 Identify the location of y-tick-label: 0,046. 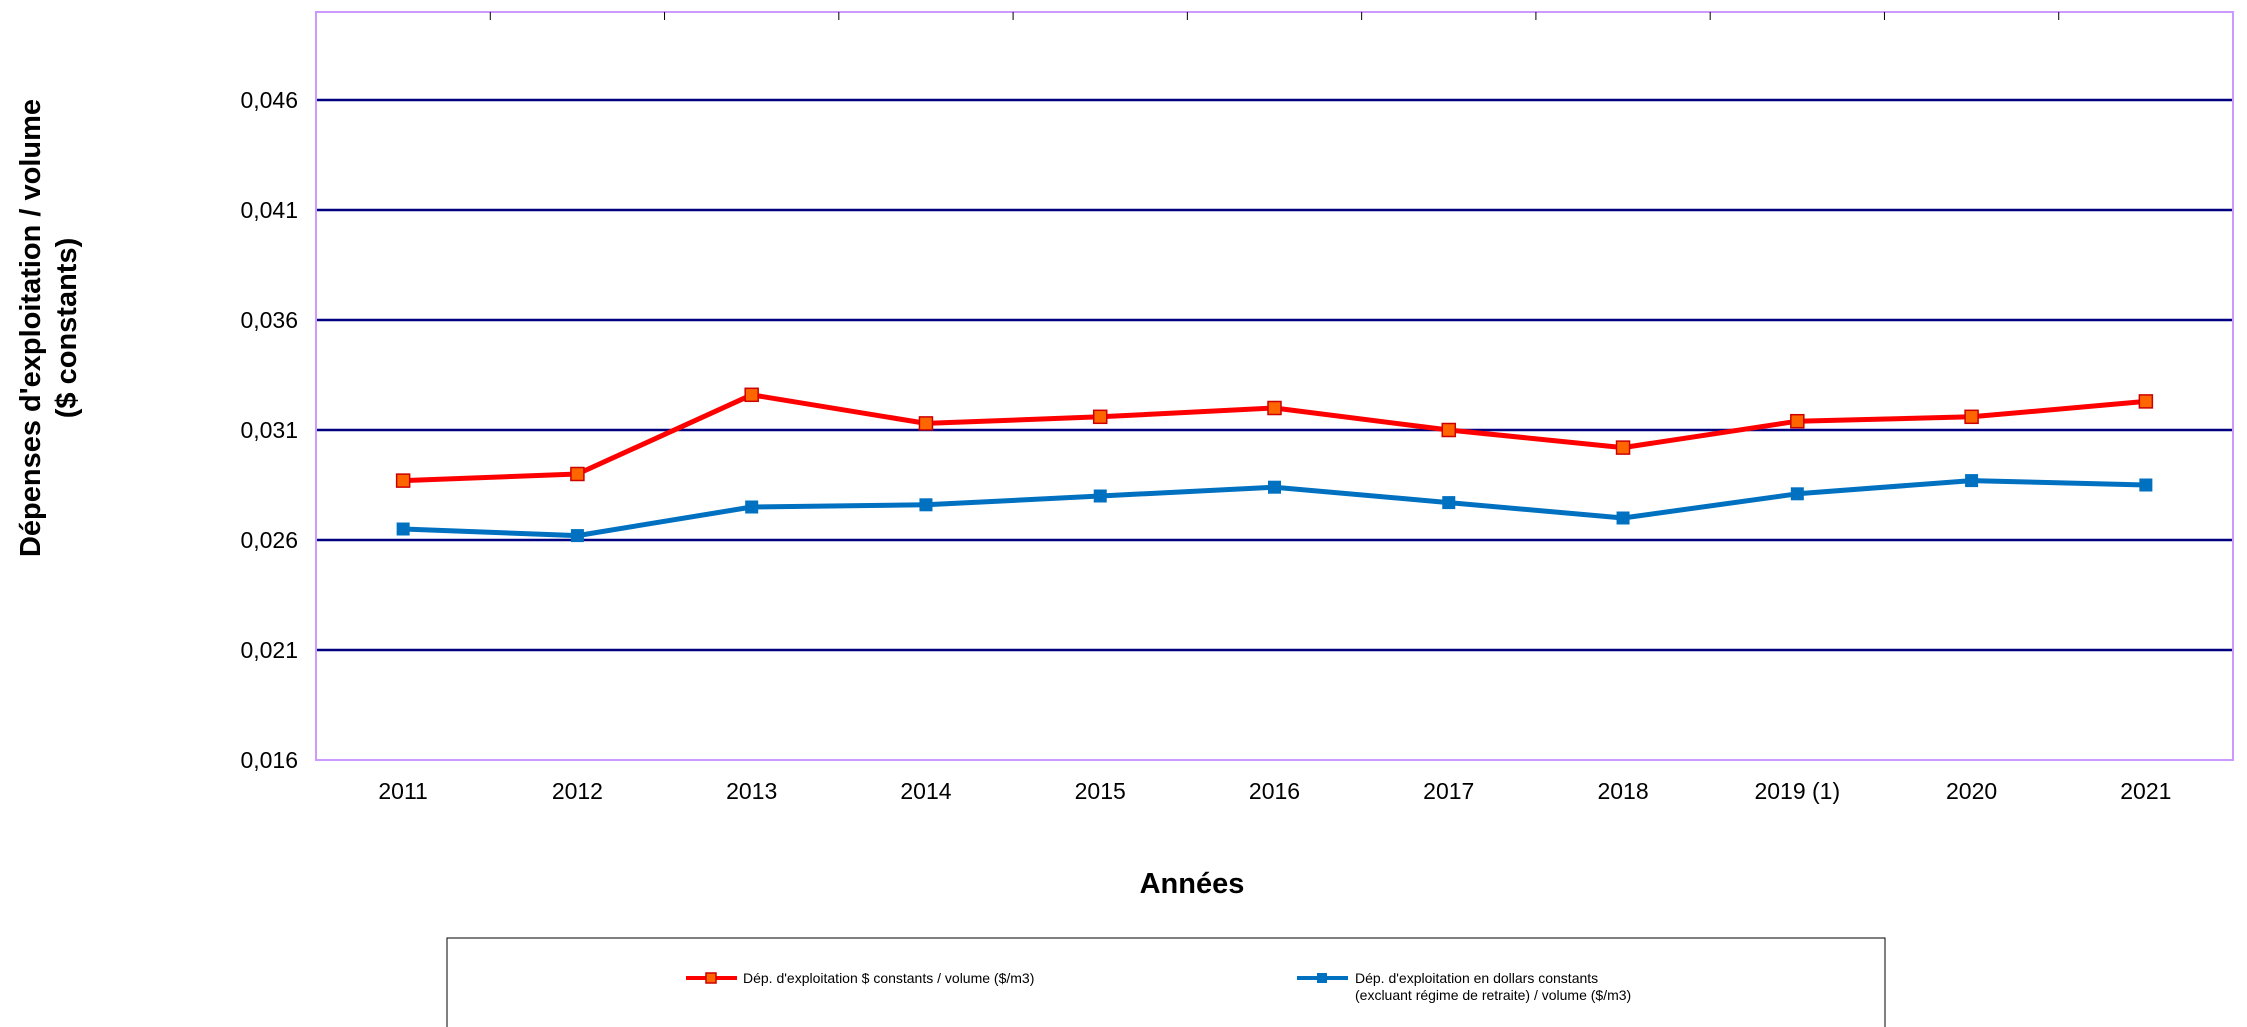
(269, 100).